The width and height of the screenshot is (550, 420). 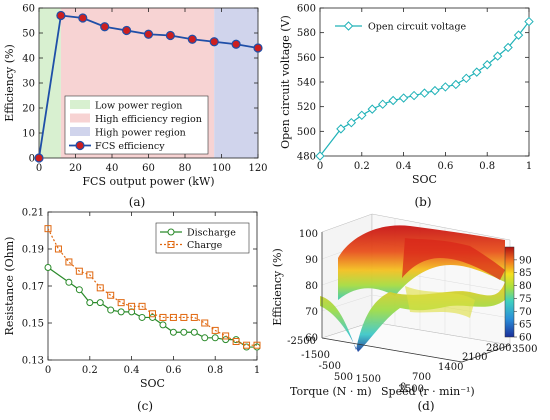 What do you see at coordinates (28, 134) in the screenshot?
I see `y-tick-label: 10` at bounding box center [28, 134].